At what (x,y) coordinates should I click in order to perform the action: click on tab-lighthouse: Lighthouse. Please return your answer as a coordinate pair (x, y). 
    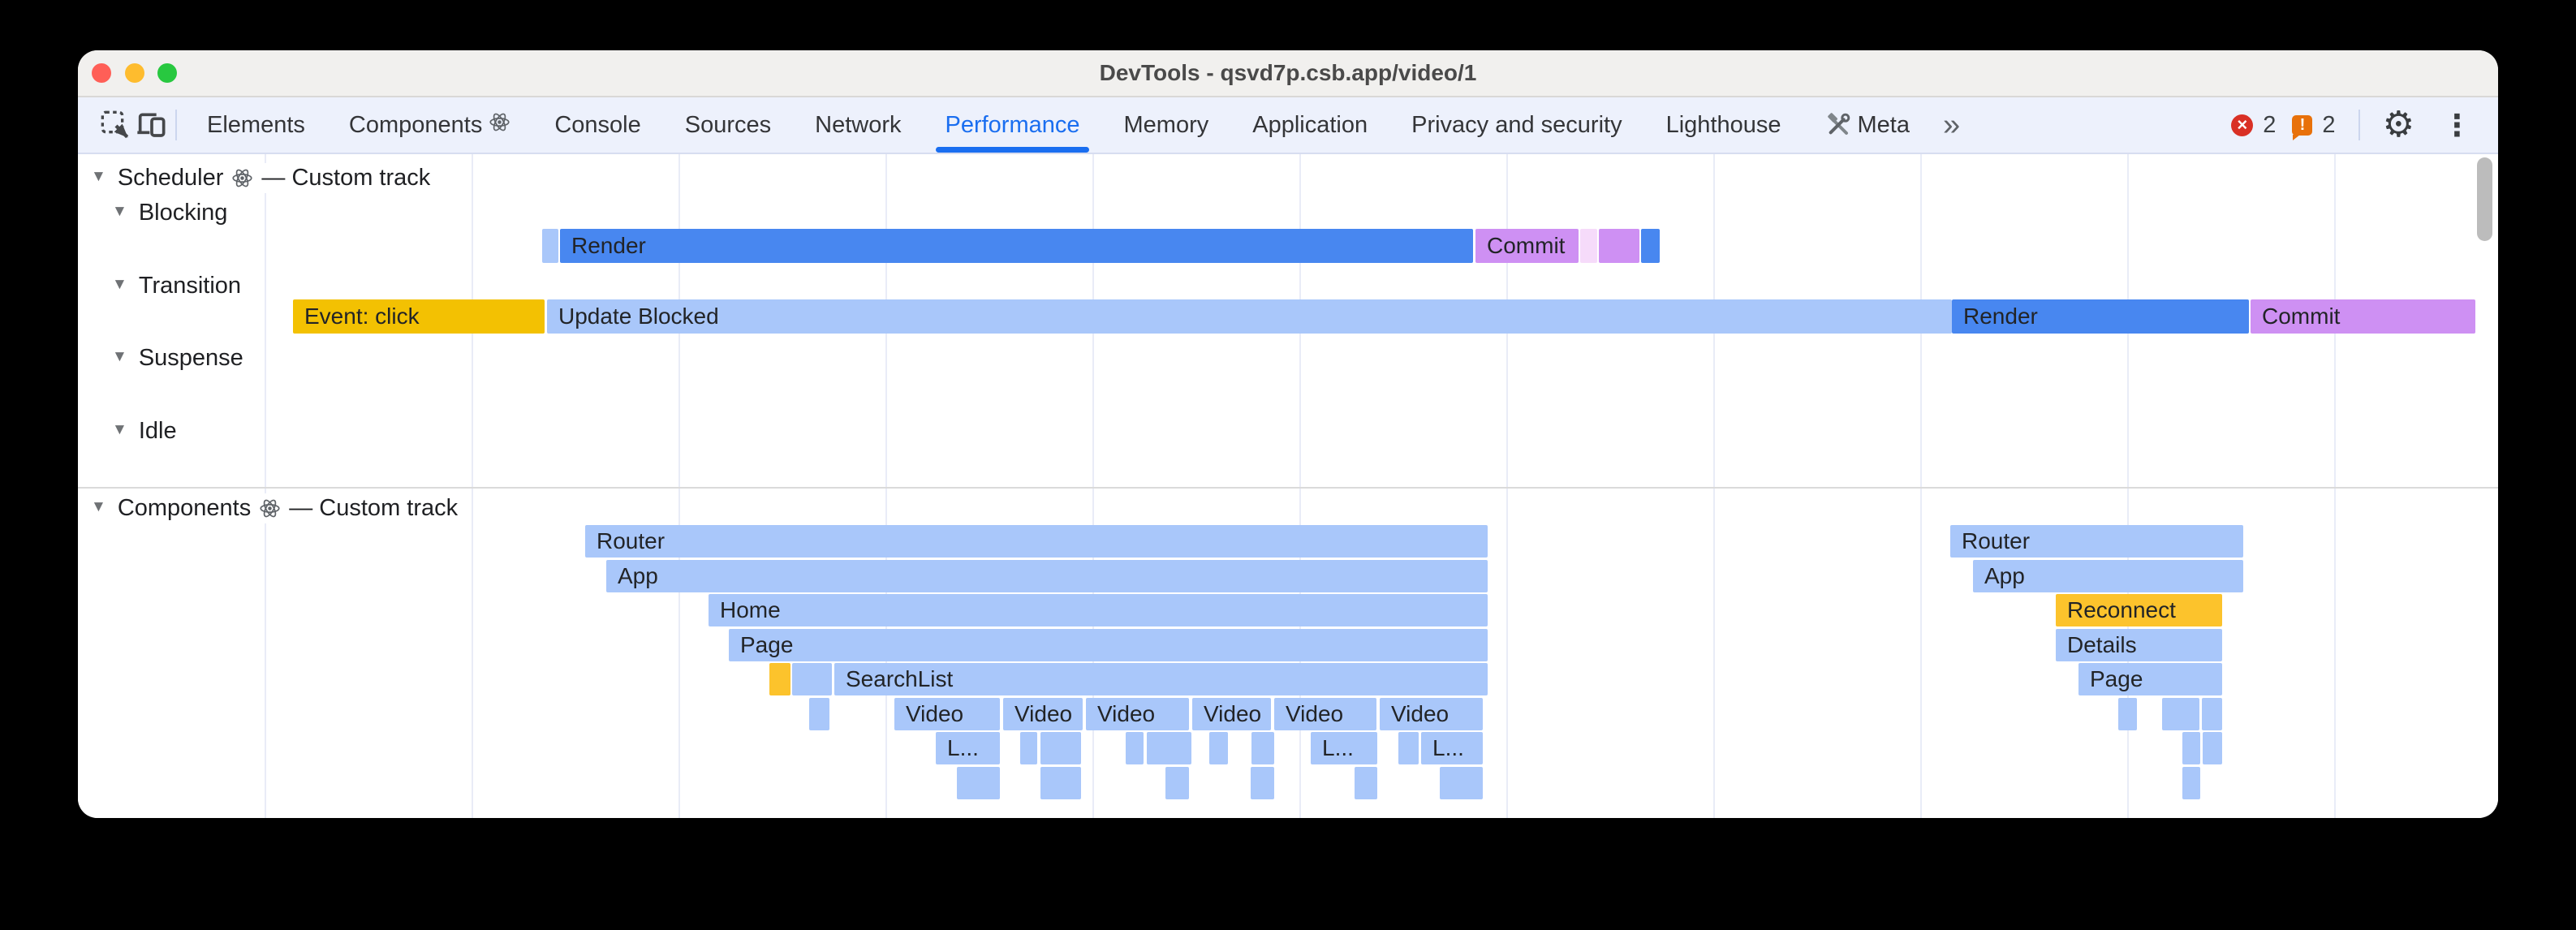
    Looking at the image, I should click on (1723, 125).